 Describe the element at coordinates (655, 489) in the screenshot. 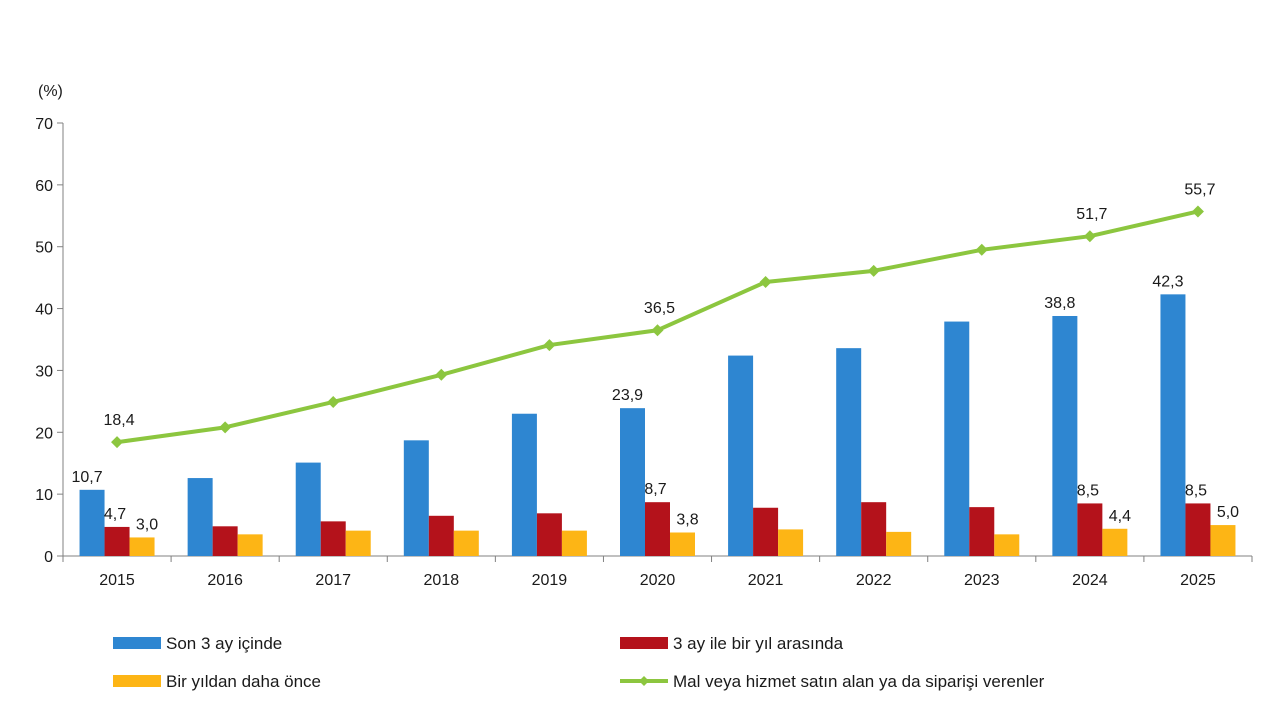

I see `data-label: 8,7` at that location.